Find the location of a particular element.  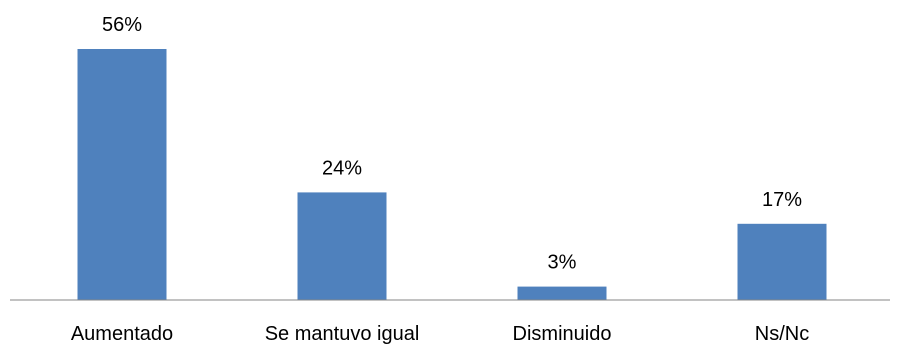

value-label-1: 56% is located at coordinates (122, 25).